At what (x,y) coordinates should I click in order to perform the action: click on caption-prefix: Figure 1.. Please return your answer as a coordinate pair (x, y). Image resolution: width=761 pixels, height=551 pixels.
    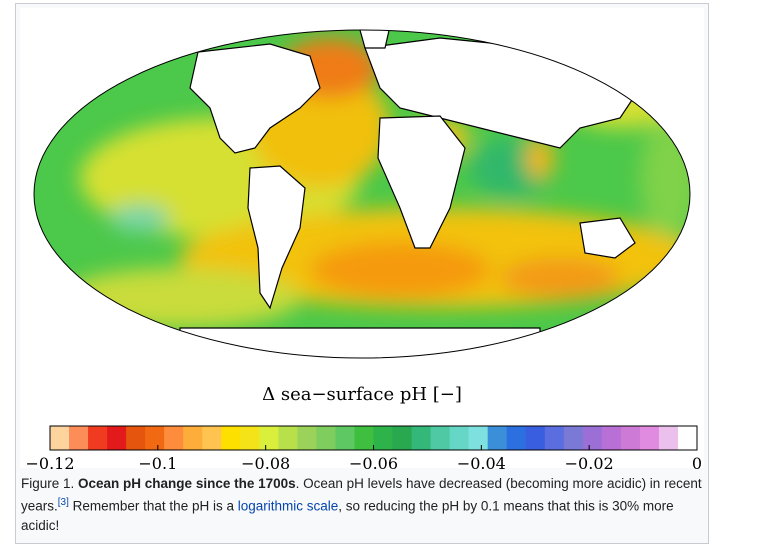
    Looking at the image, I should click on (50, 483).